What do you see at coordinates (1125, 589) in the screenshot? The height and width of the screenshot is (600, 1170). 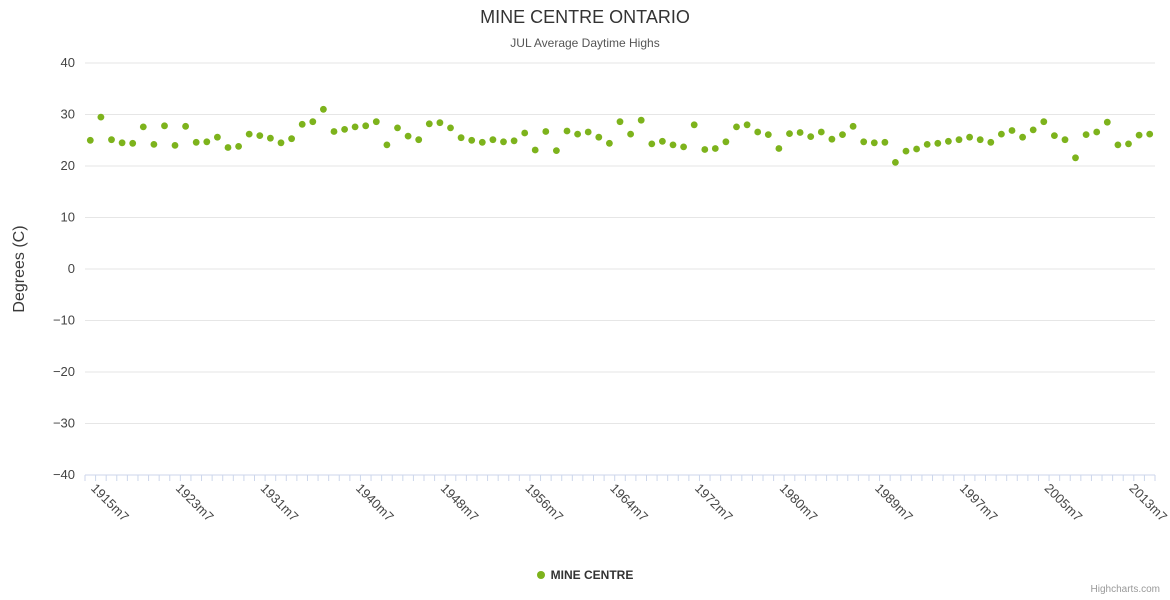 I see `highcharts-credits-link: Highcharts.com` at bounding box center [1125, 589].